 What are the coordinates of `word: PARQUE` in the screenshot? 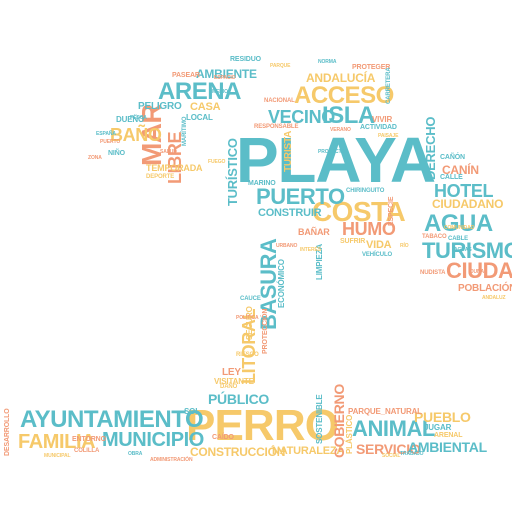 It's located at (280, 66).